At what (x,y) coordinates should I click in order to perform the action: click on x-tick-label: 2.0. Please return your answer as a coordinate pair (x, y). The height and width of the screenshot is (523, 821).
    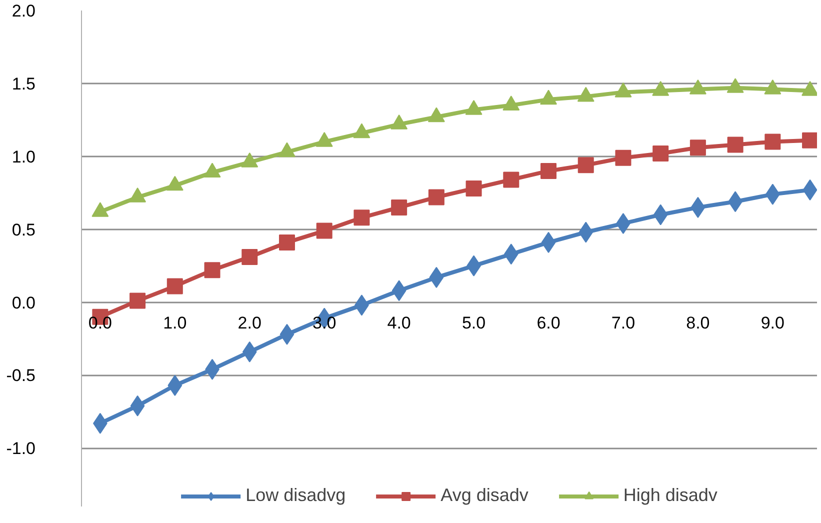
    Looking at the image, I should click on (250, 322).